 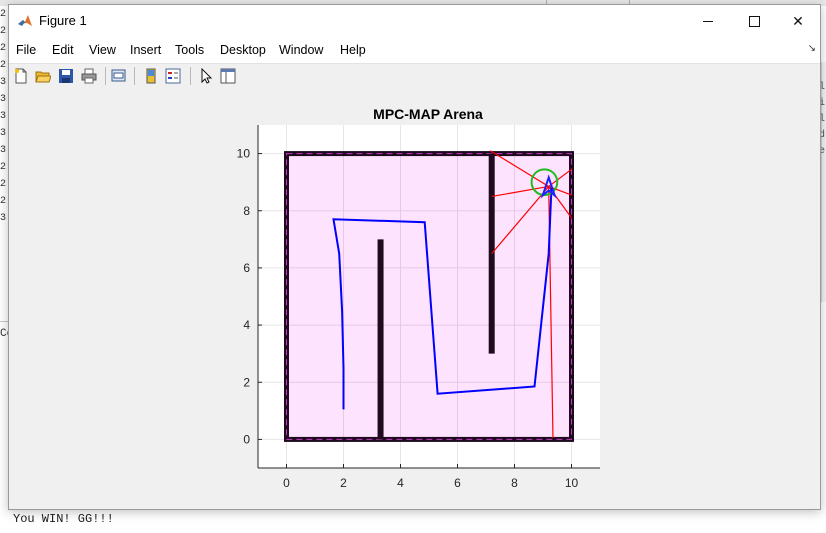 I want to click on legend-button, so click(x=173, y=76).